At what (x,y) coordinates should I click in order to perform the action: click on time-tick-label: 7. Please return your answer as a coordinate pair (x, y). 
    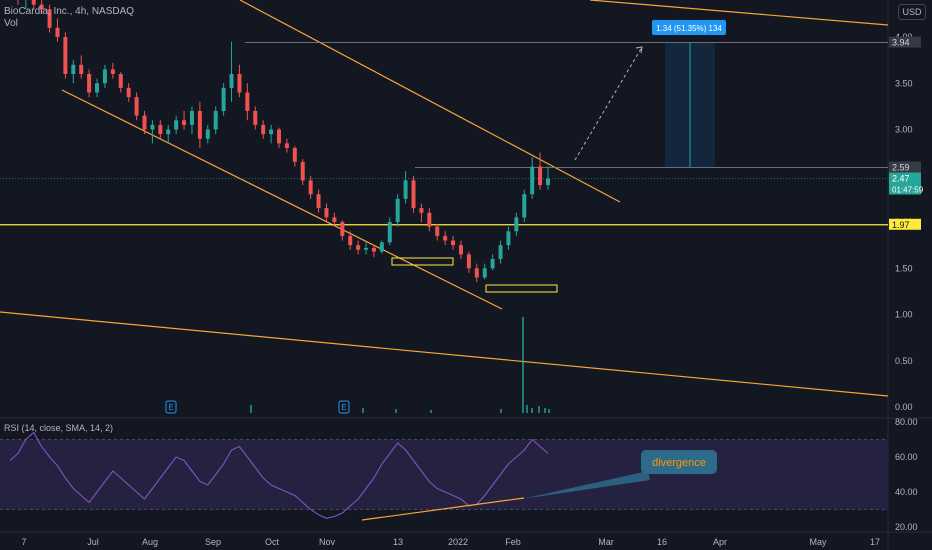
    Looking at the image, I should click on (23, 542).